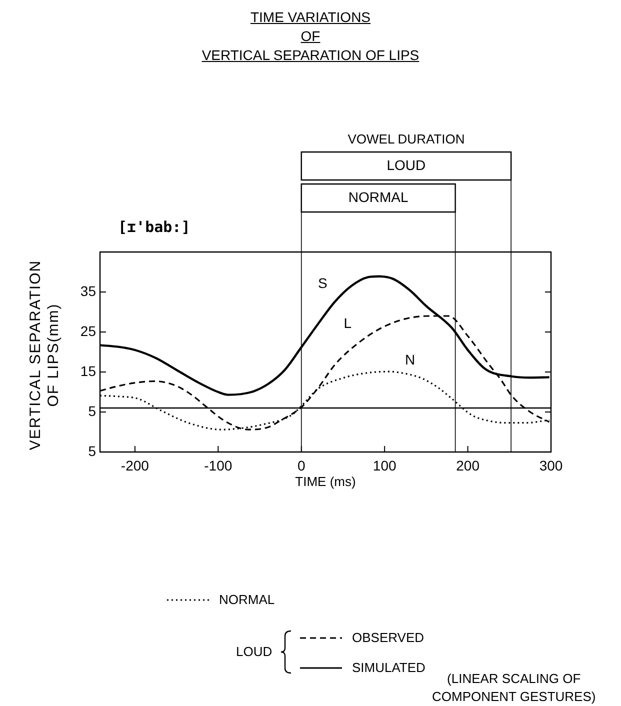 The image size is (621, 706). I want to click on legend-label: OBSERVED, so click(388, 637).